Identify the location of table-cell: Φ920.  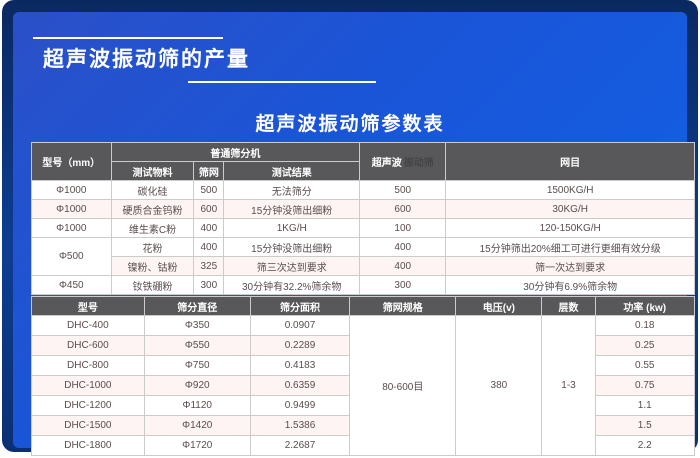
(197, 385).